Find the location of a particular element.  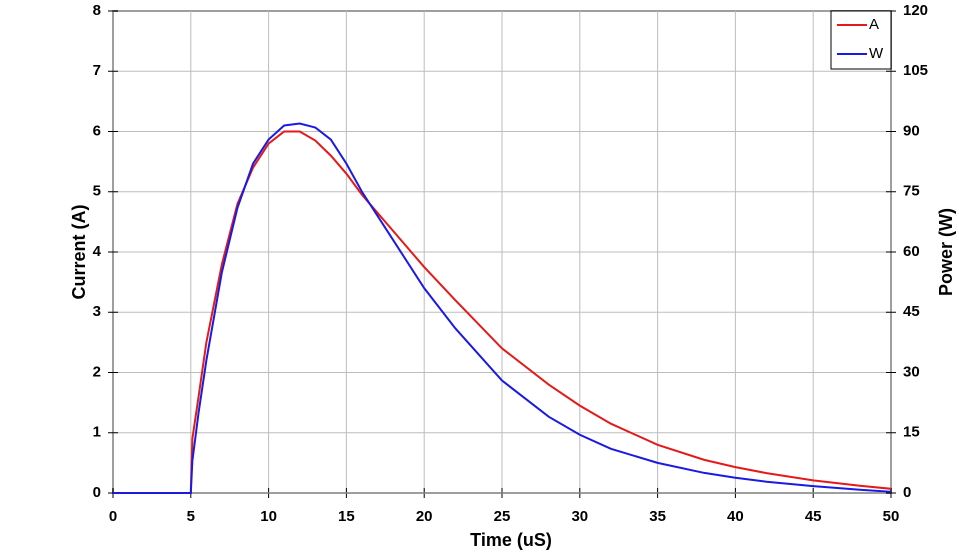

x-tick-label: 10 is located at coordinates (268, 516).